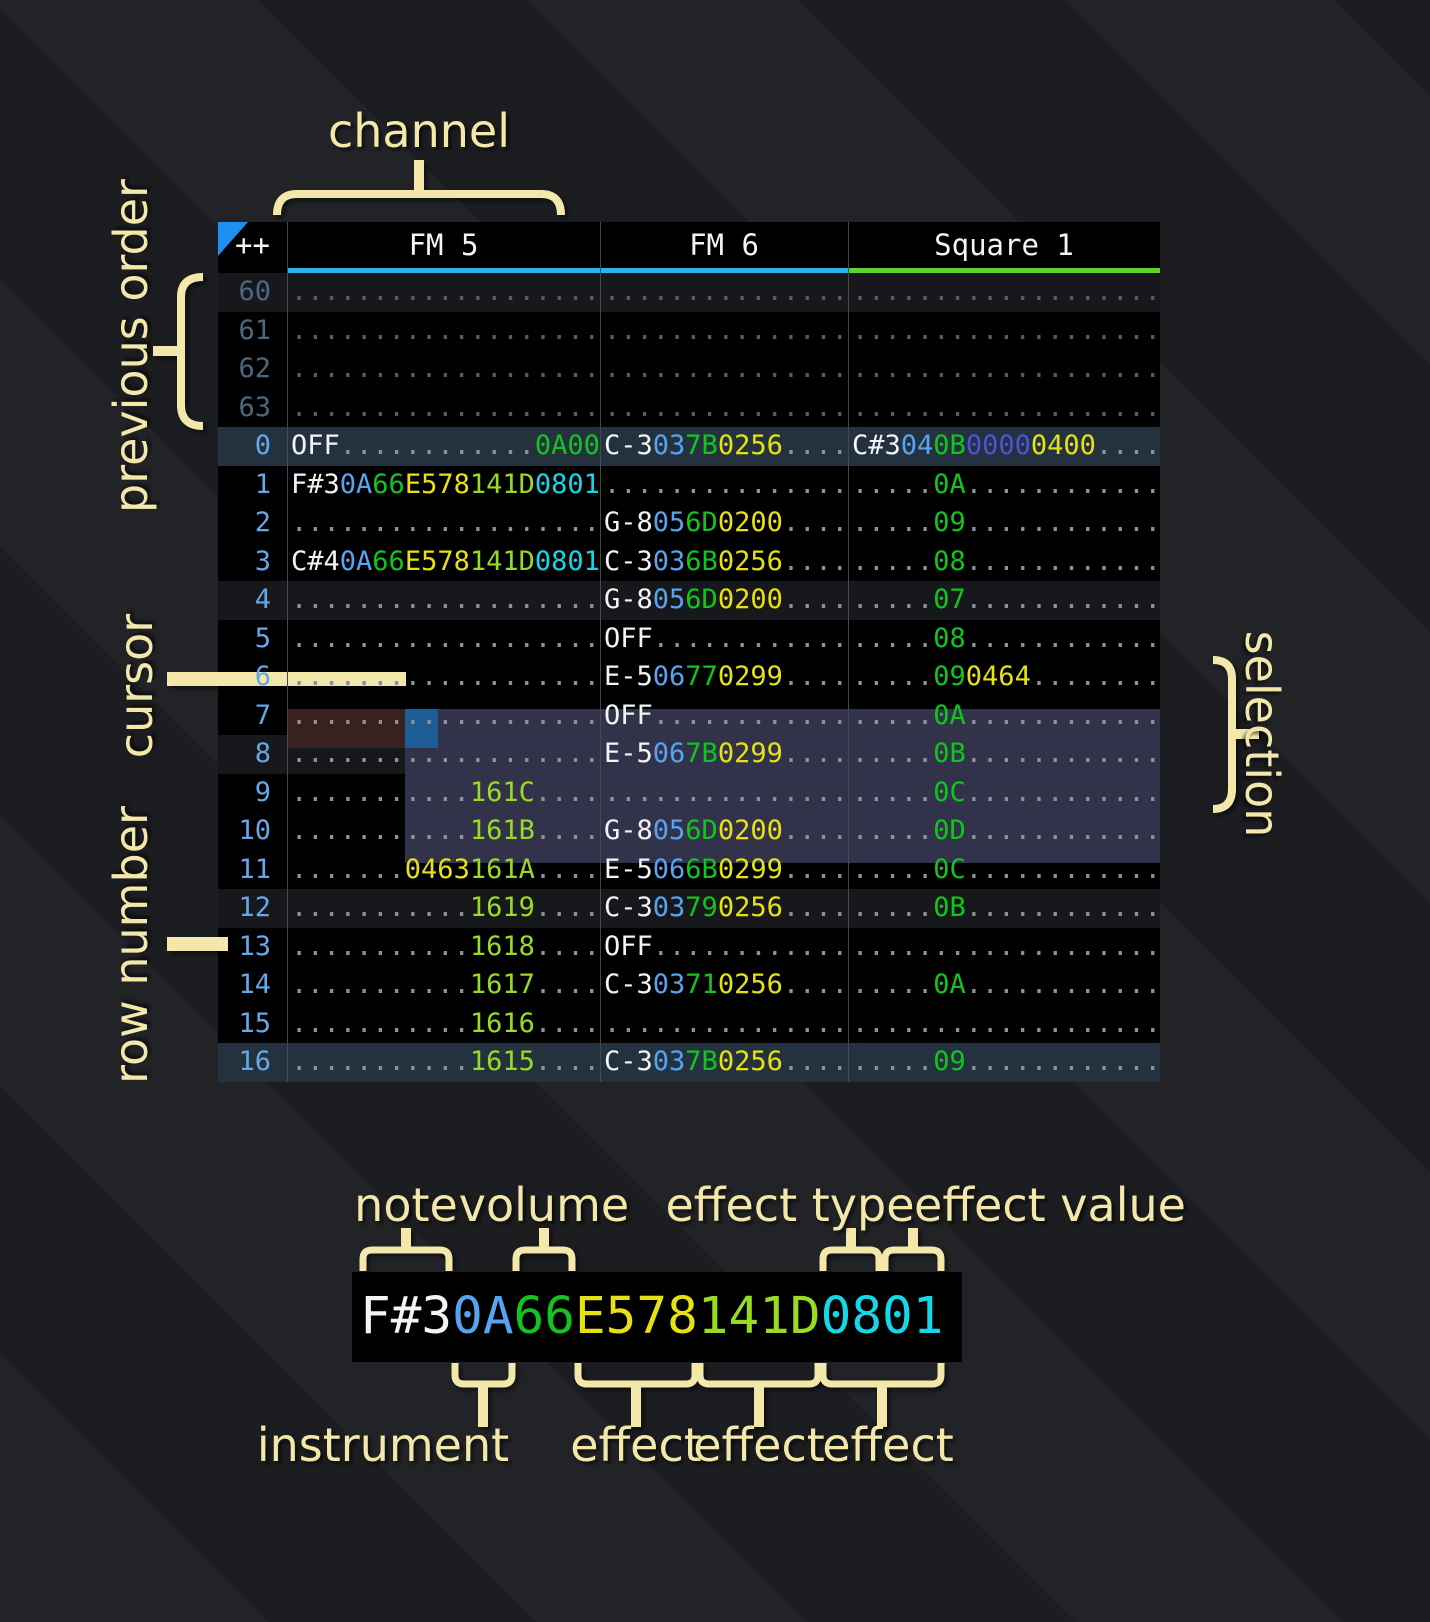 Image resolution: width=1430 pixels, height=1622 pixels. Describe the element at coordinates (421, 728) in the screenshot. I see `pattern-cursor` at that location.